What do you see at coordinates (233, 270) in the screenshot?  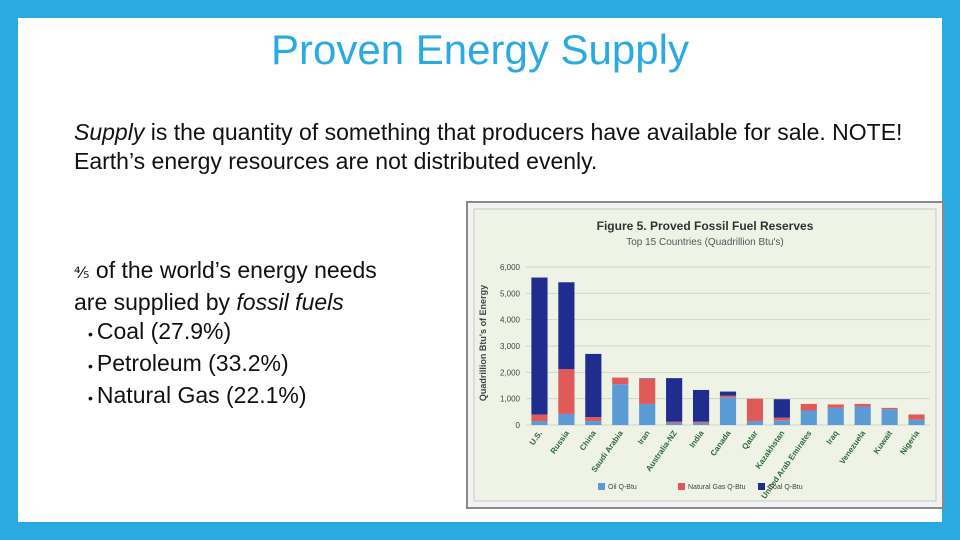 I see `lead-text-1: of the world’s energy needs` at bounding box center [233, 270].